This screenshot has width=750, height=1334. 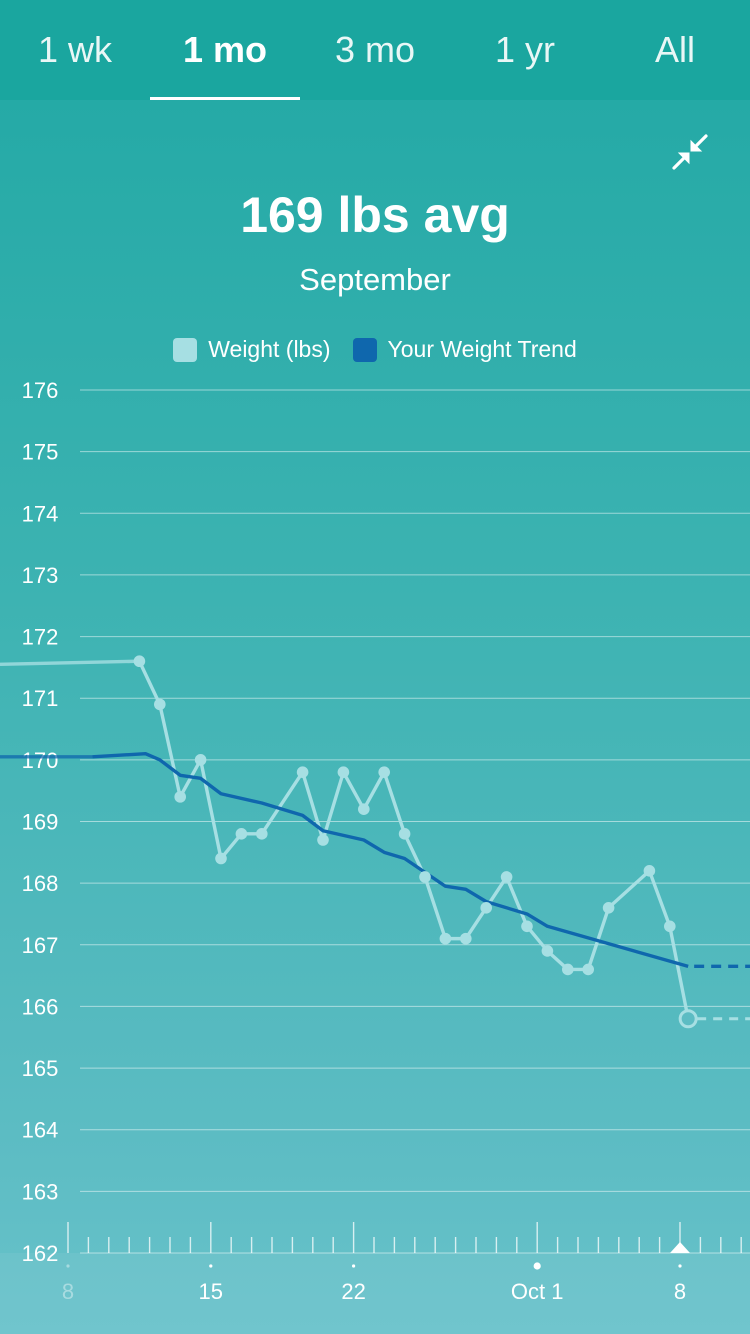 I want to click on period-subtitle: September, so click(x=375, y=279).